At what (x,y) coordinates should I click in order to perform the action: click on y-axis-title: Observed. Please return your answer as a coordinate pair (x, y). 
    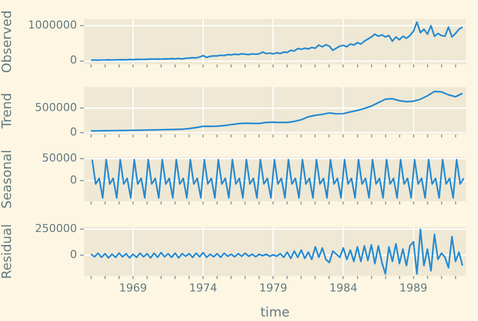
    Looking at the image, I should click on (8, 41).